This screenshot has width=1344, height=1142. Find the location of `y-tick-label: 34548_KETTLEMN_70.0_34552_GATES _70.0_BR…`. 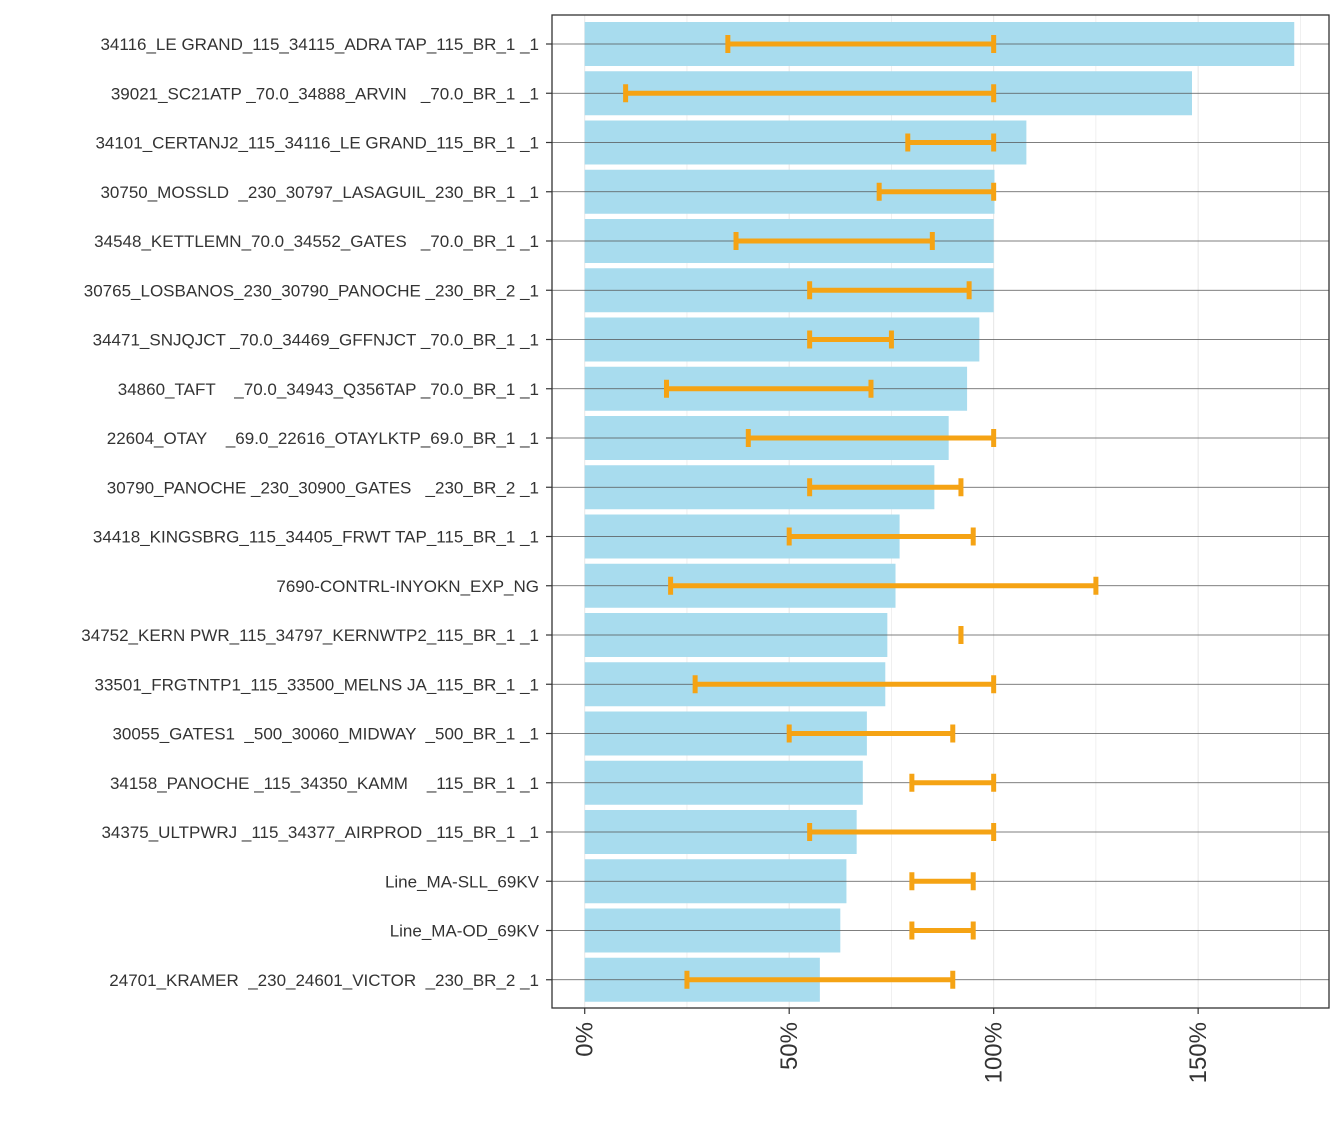

y-tick-label: 34548_KETTLEMN_70.0_34552_GATES _70.0_BR… is located at coordinates (316, 241).